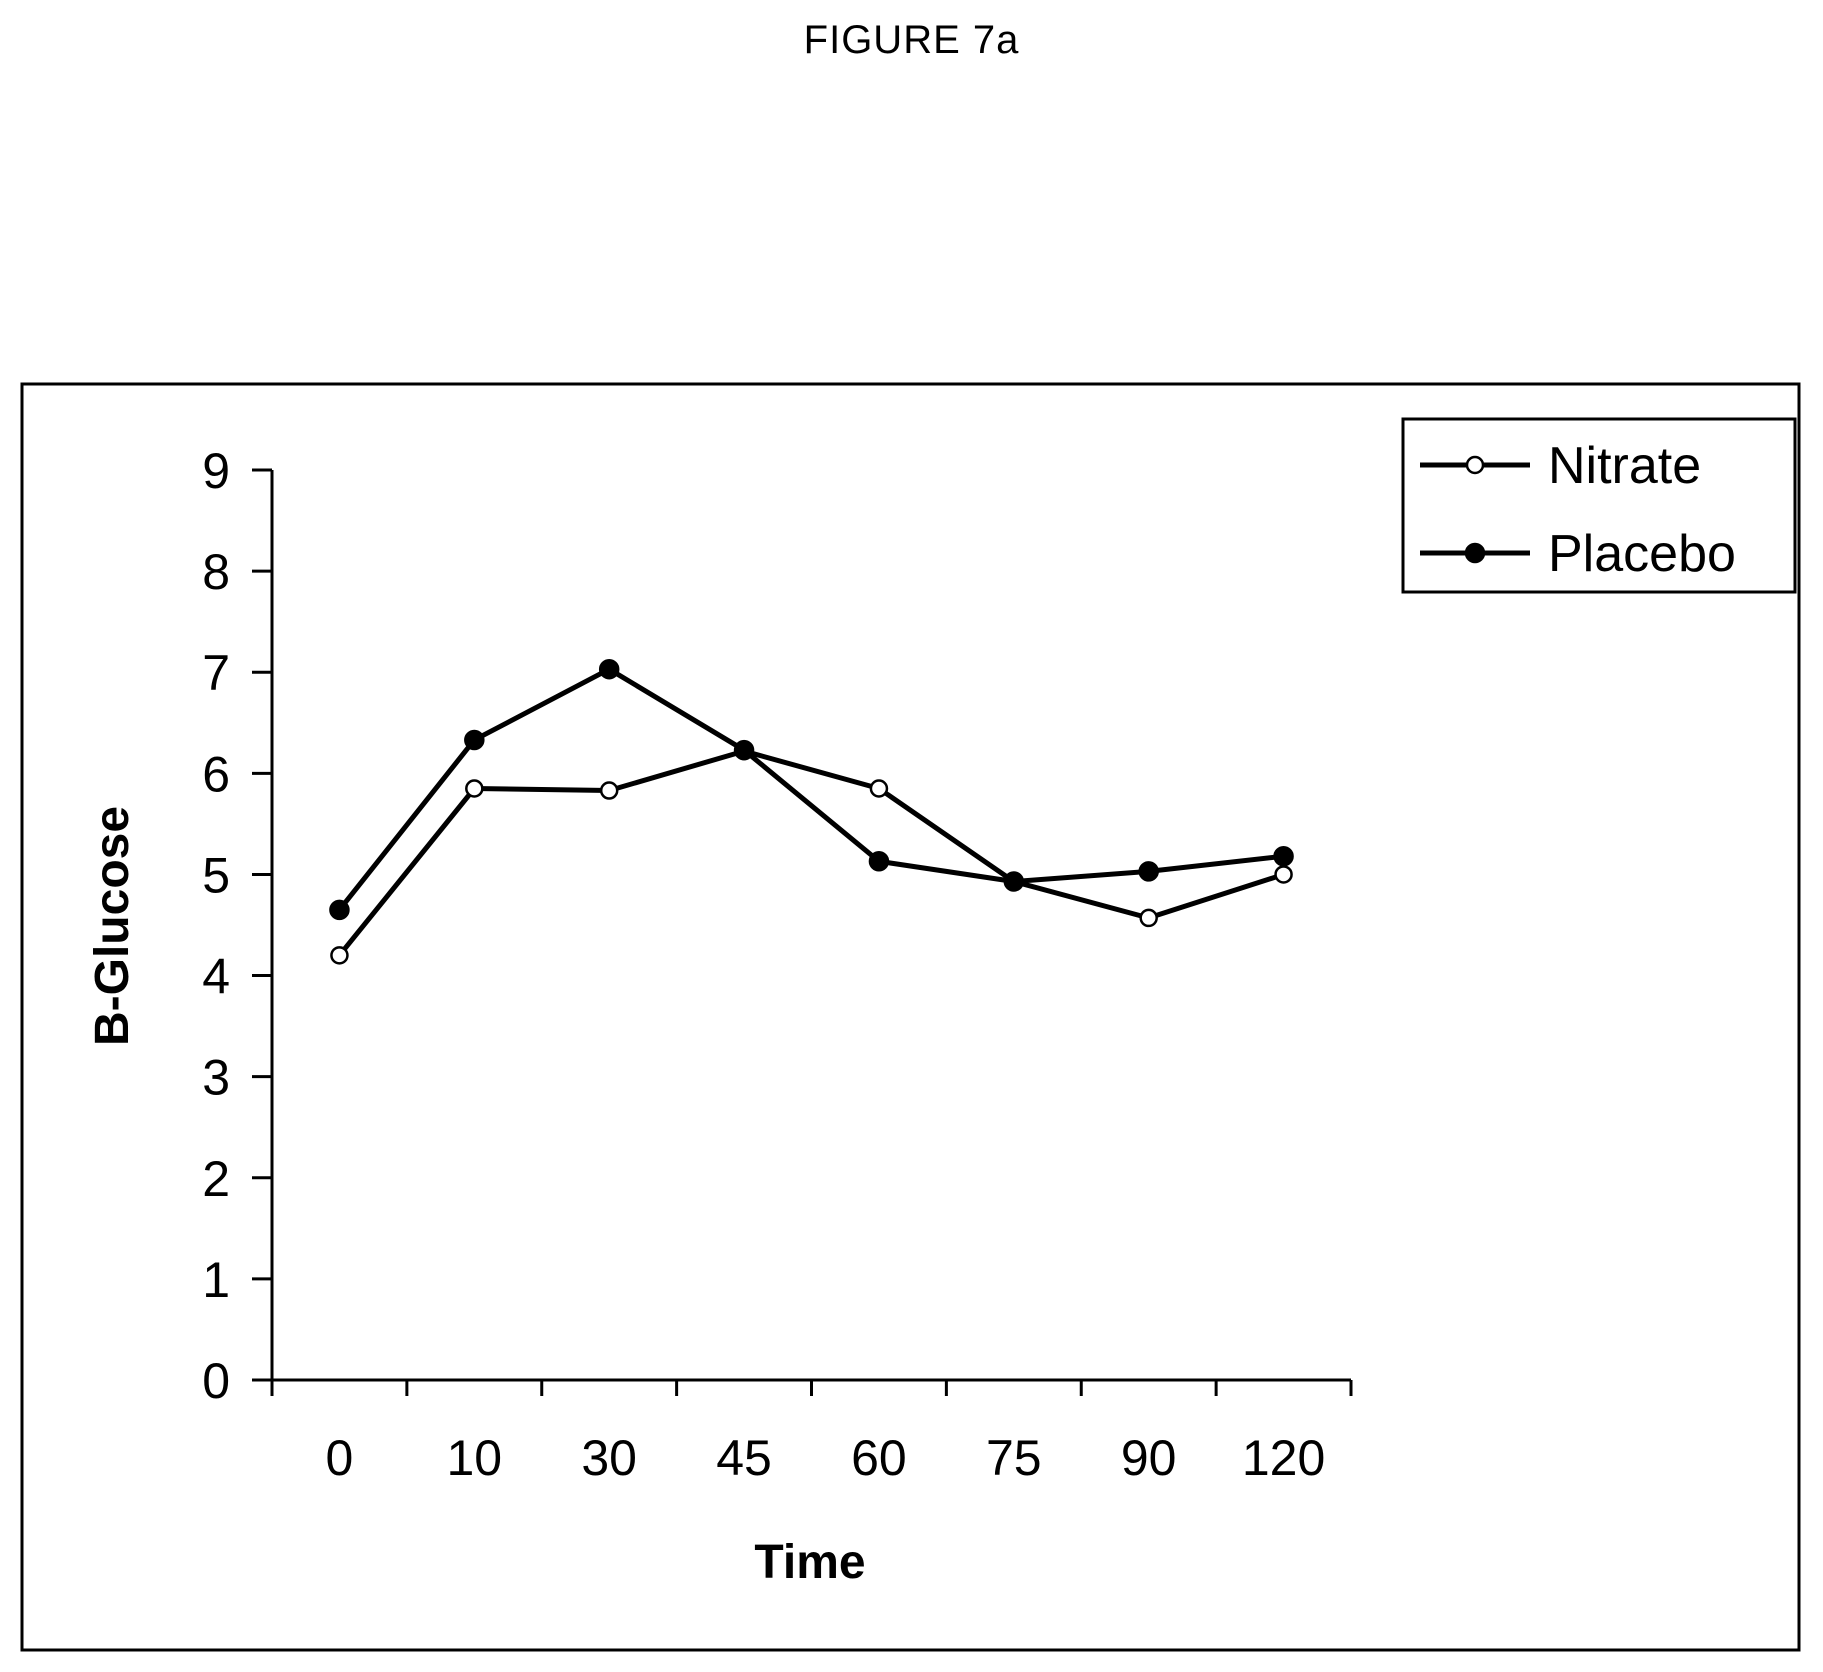 This screenshot has width=1823, height=1672. I want to click on y-tick-label: 9, so click(216, 471).